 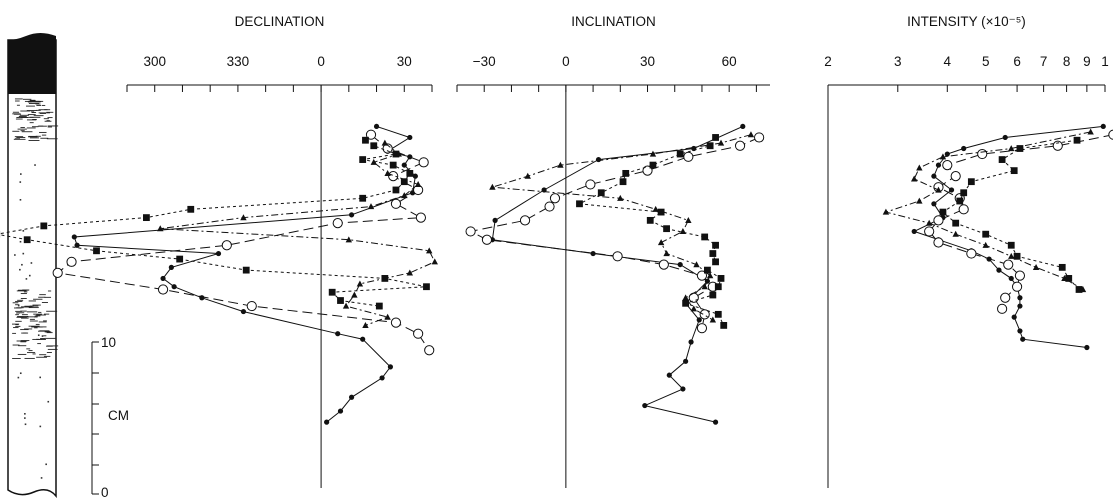 I want to click on panel-title: DECLINATION, so click(x=280, y=21).